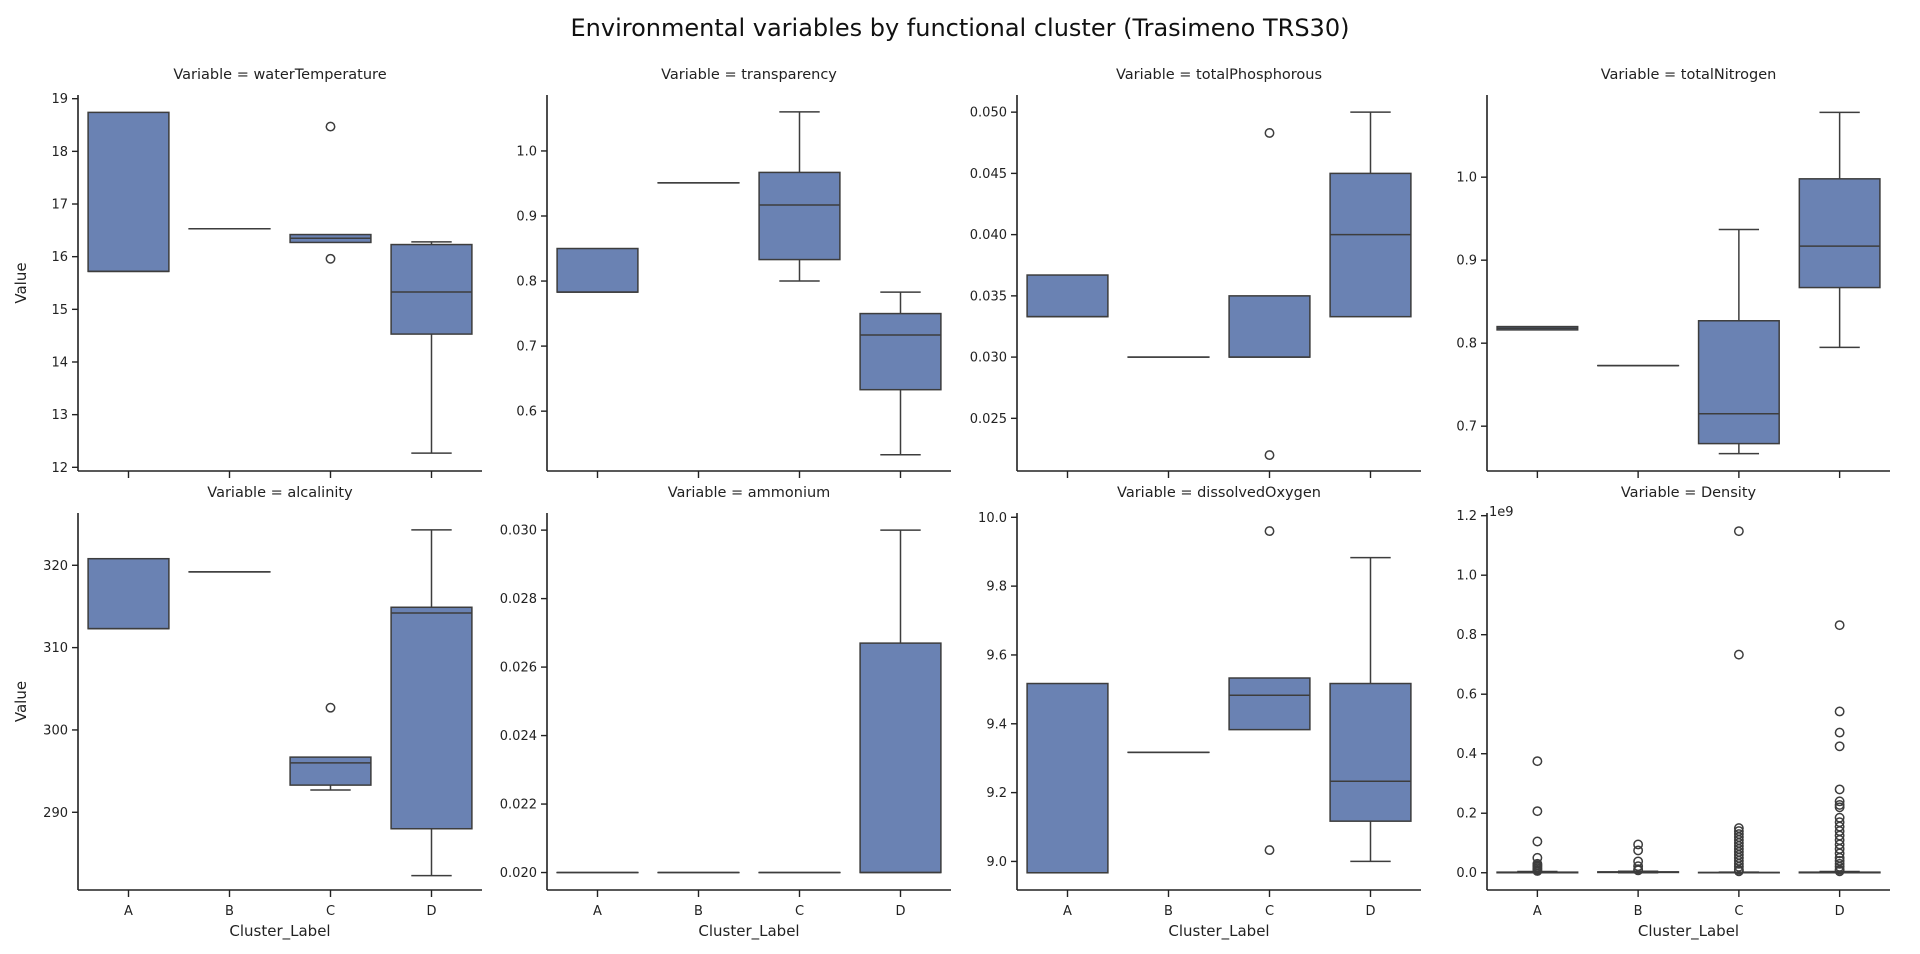  What do you see at coordinates (1638, 857) in the screenshot?
I see `box-B` at bounding box center [1638, 857].